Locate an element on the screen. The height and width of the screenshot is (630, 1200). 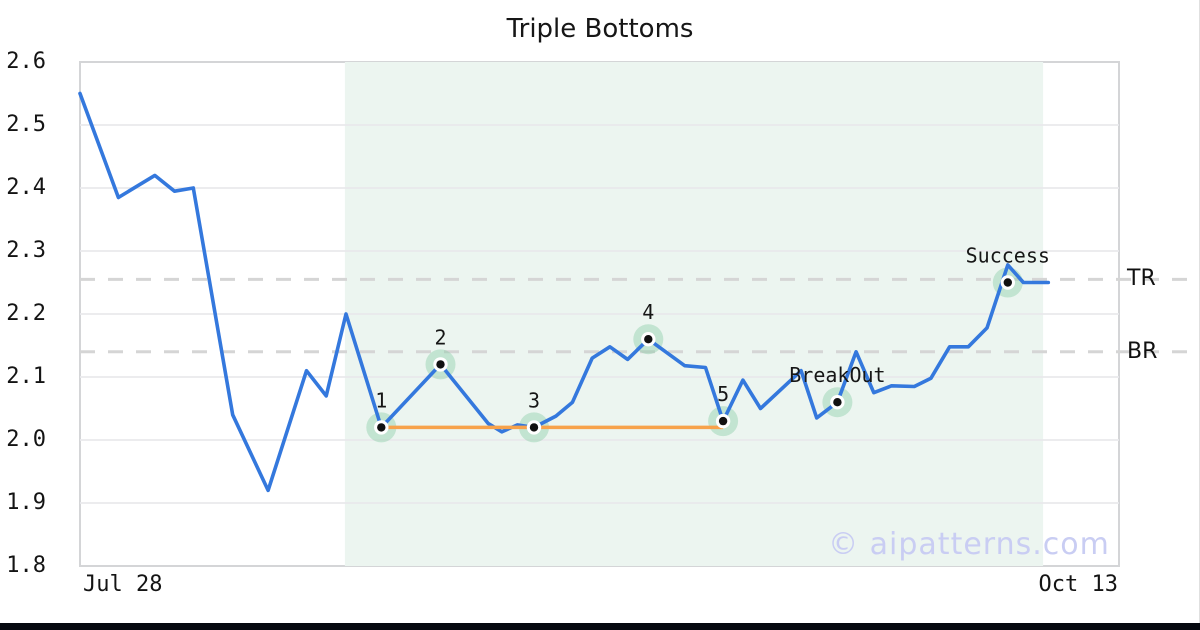
marker-label: 3 is located at coordinates (534, 400).